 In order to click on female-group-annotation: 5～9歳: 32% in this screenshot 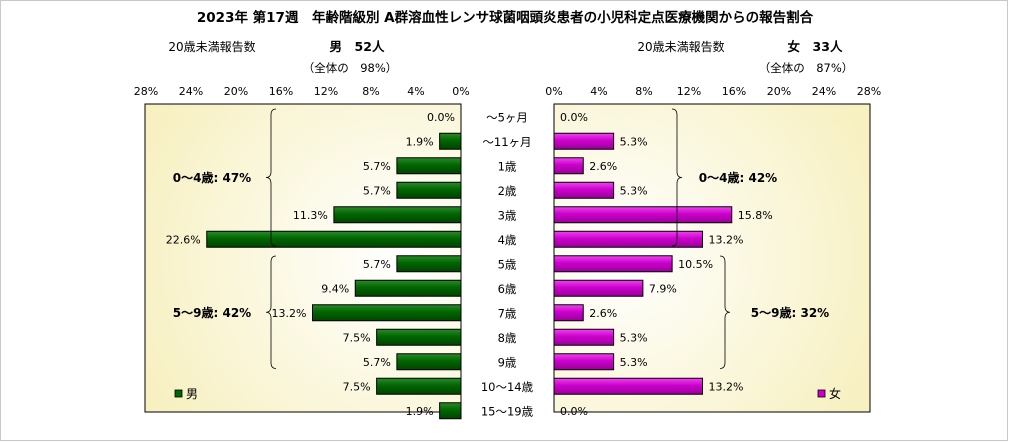, I will do `click(790, 312)`.